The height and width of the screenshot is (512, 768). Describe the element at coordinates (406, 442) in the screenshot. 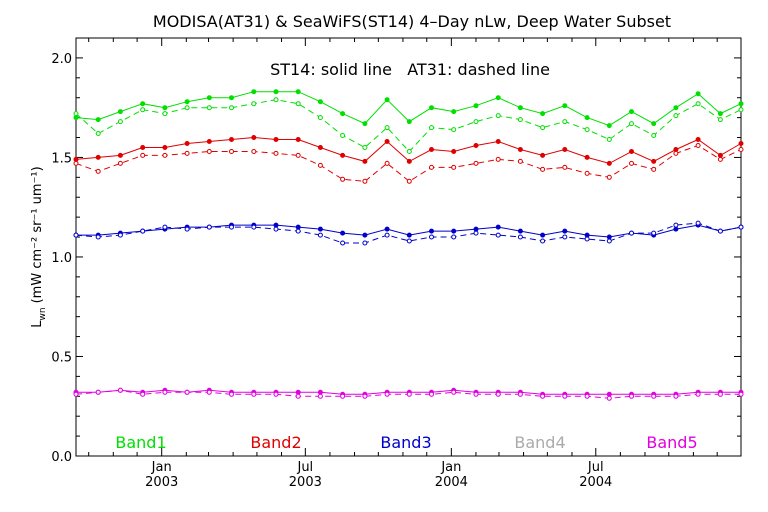

I see `legend: Band1 Band2 Band3 Band4 Band5` at that location.